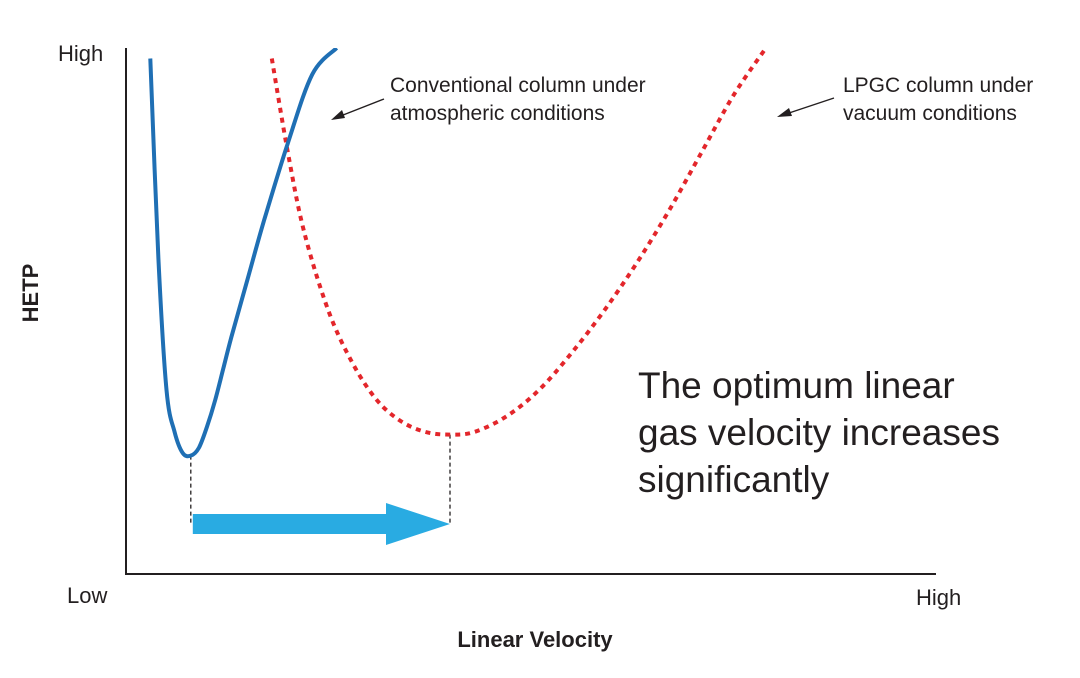 The width and height of the screenshot is (1080, 678). What do you see at coordinates (361, 108) in the screenshot?
I see `conventional-pointer-arrow` at bounding box center [361, 108].